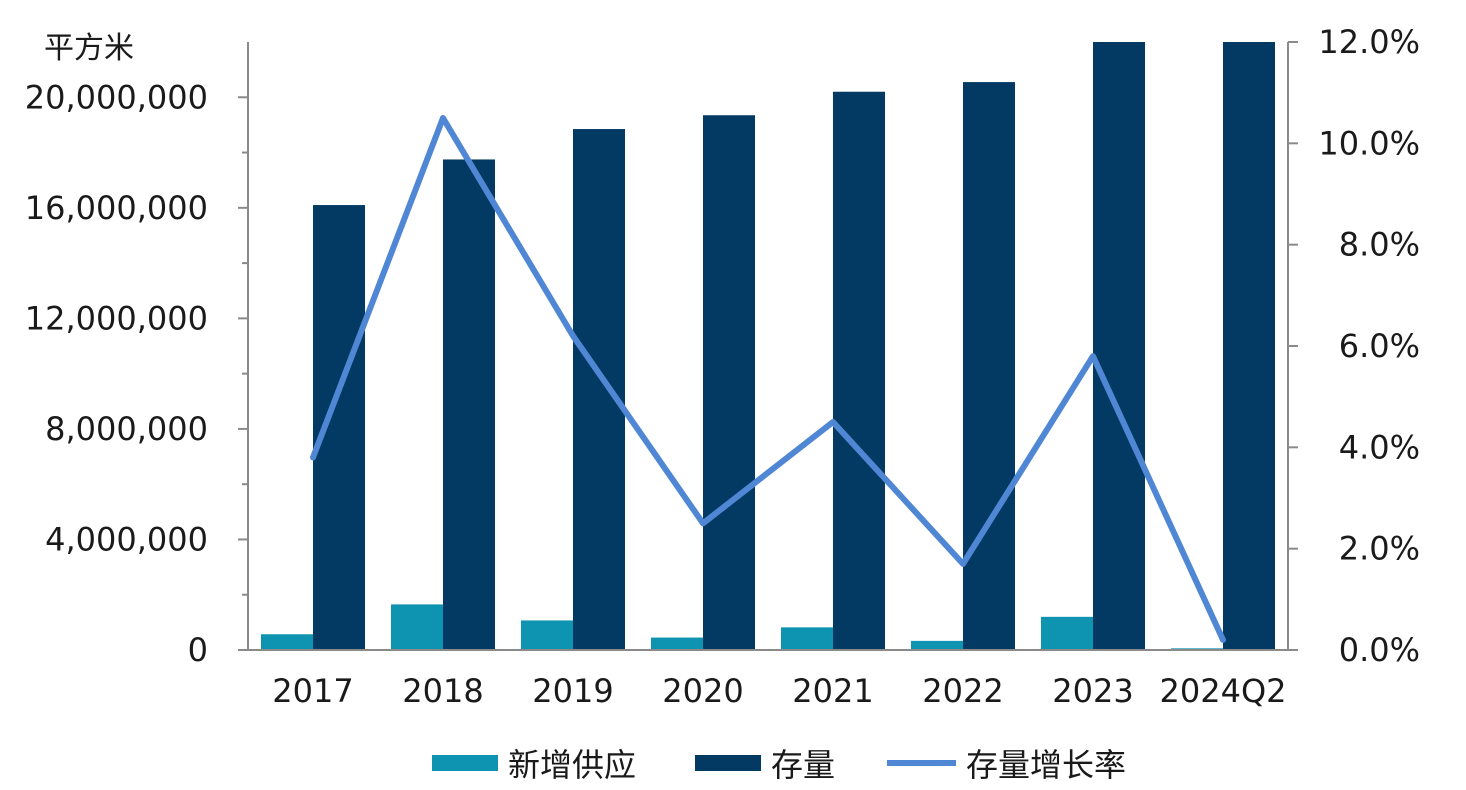 Image resolution: width=1466 pixels, height=790 pixels. I want to click on x-tick-label-2017: 2017, so click(312, 691).